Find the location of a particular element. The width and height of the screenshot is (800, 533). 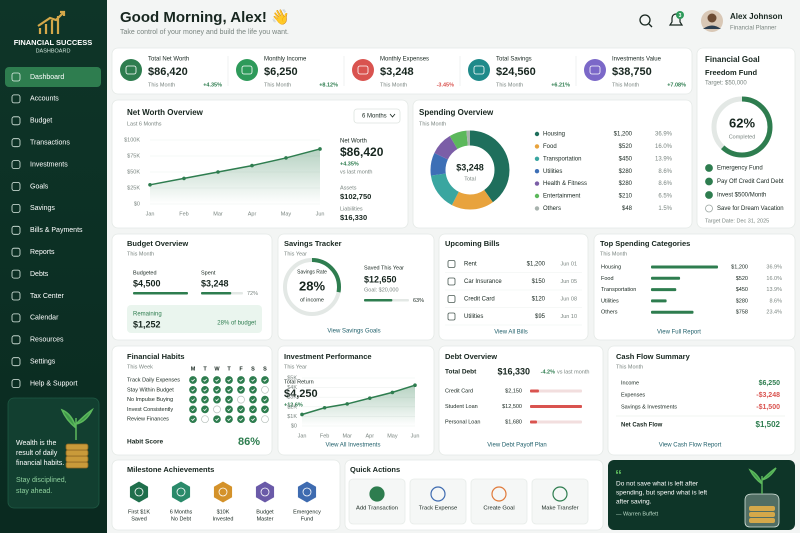

day-label: T is located at coordinates (229, 369).